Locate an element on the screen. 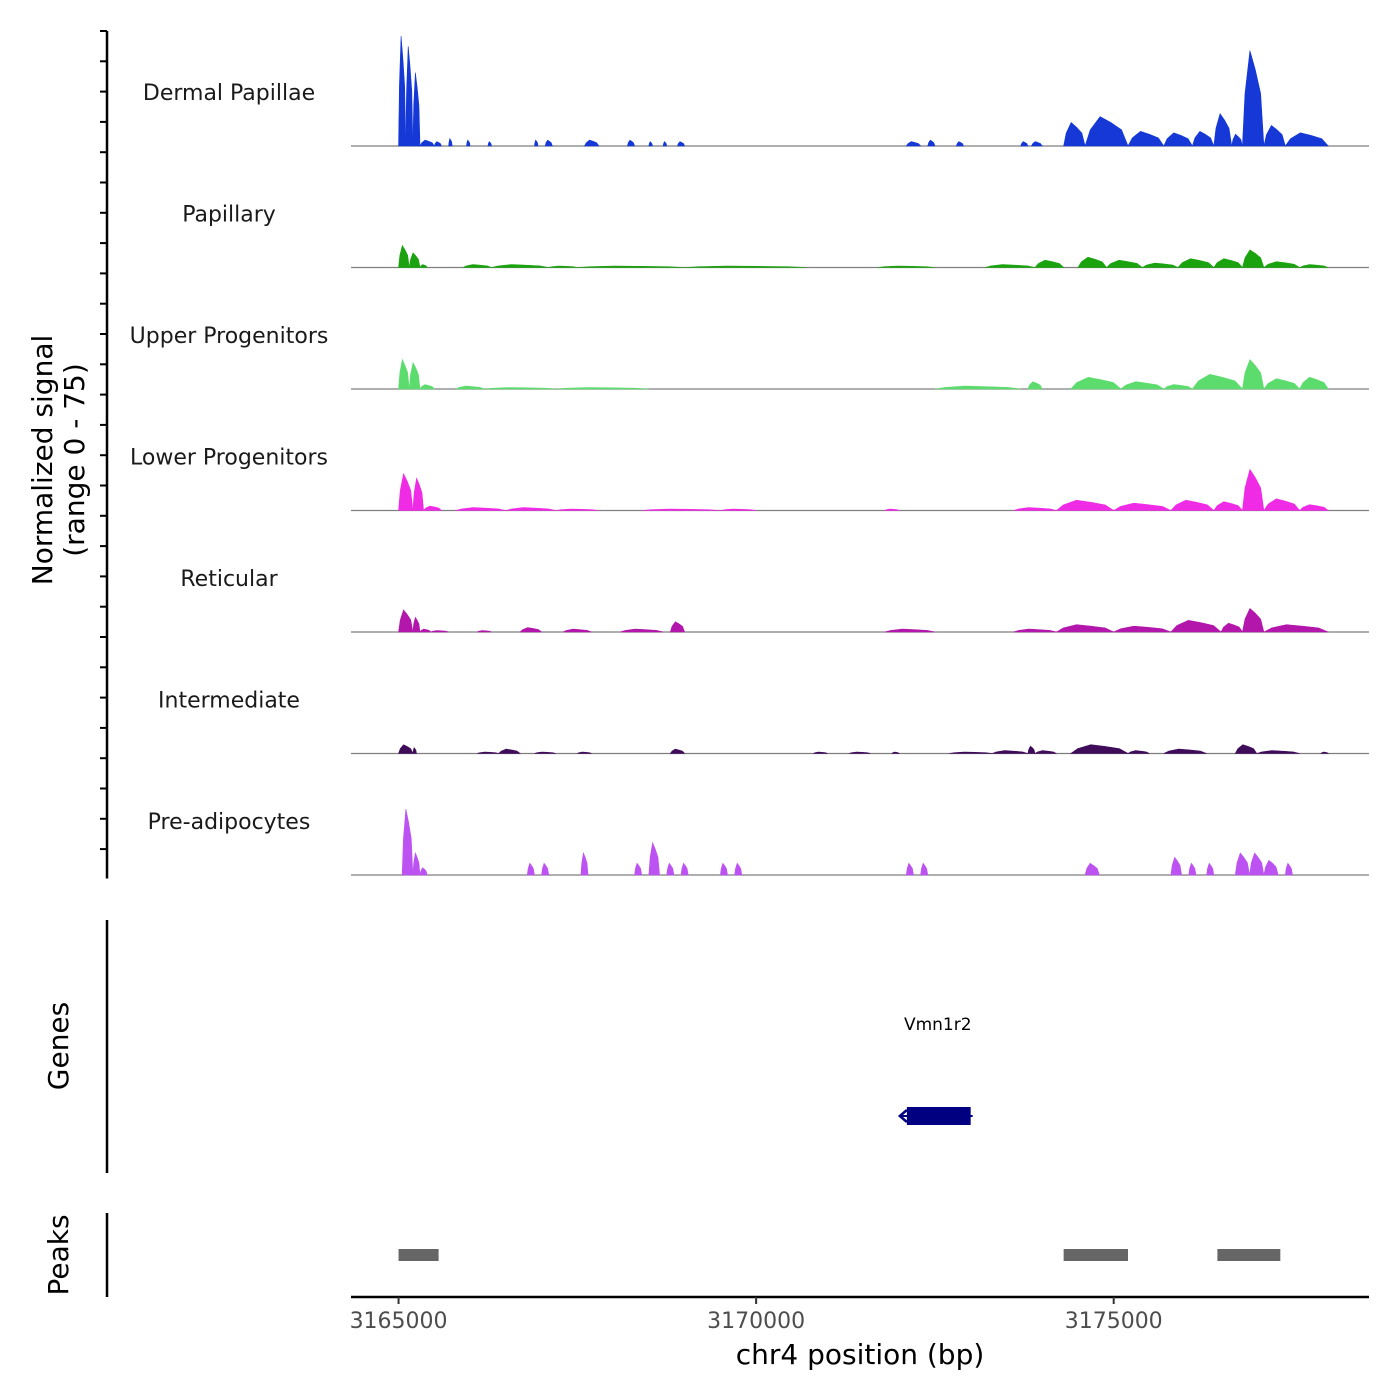  gene-strand-arrow is located at coordinates (902, 1116).